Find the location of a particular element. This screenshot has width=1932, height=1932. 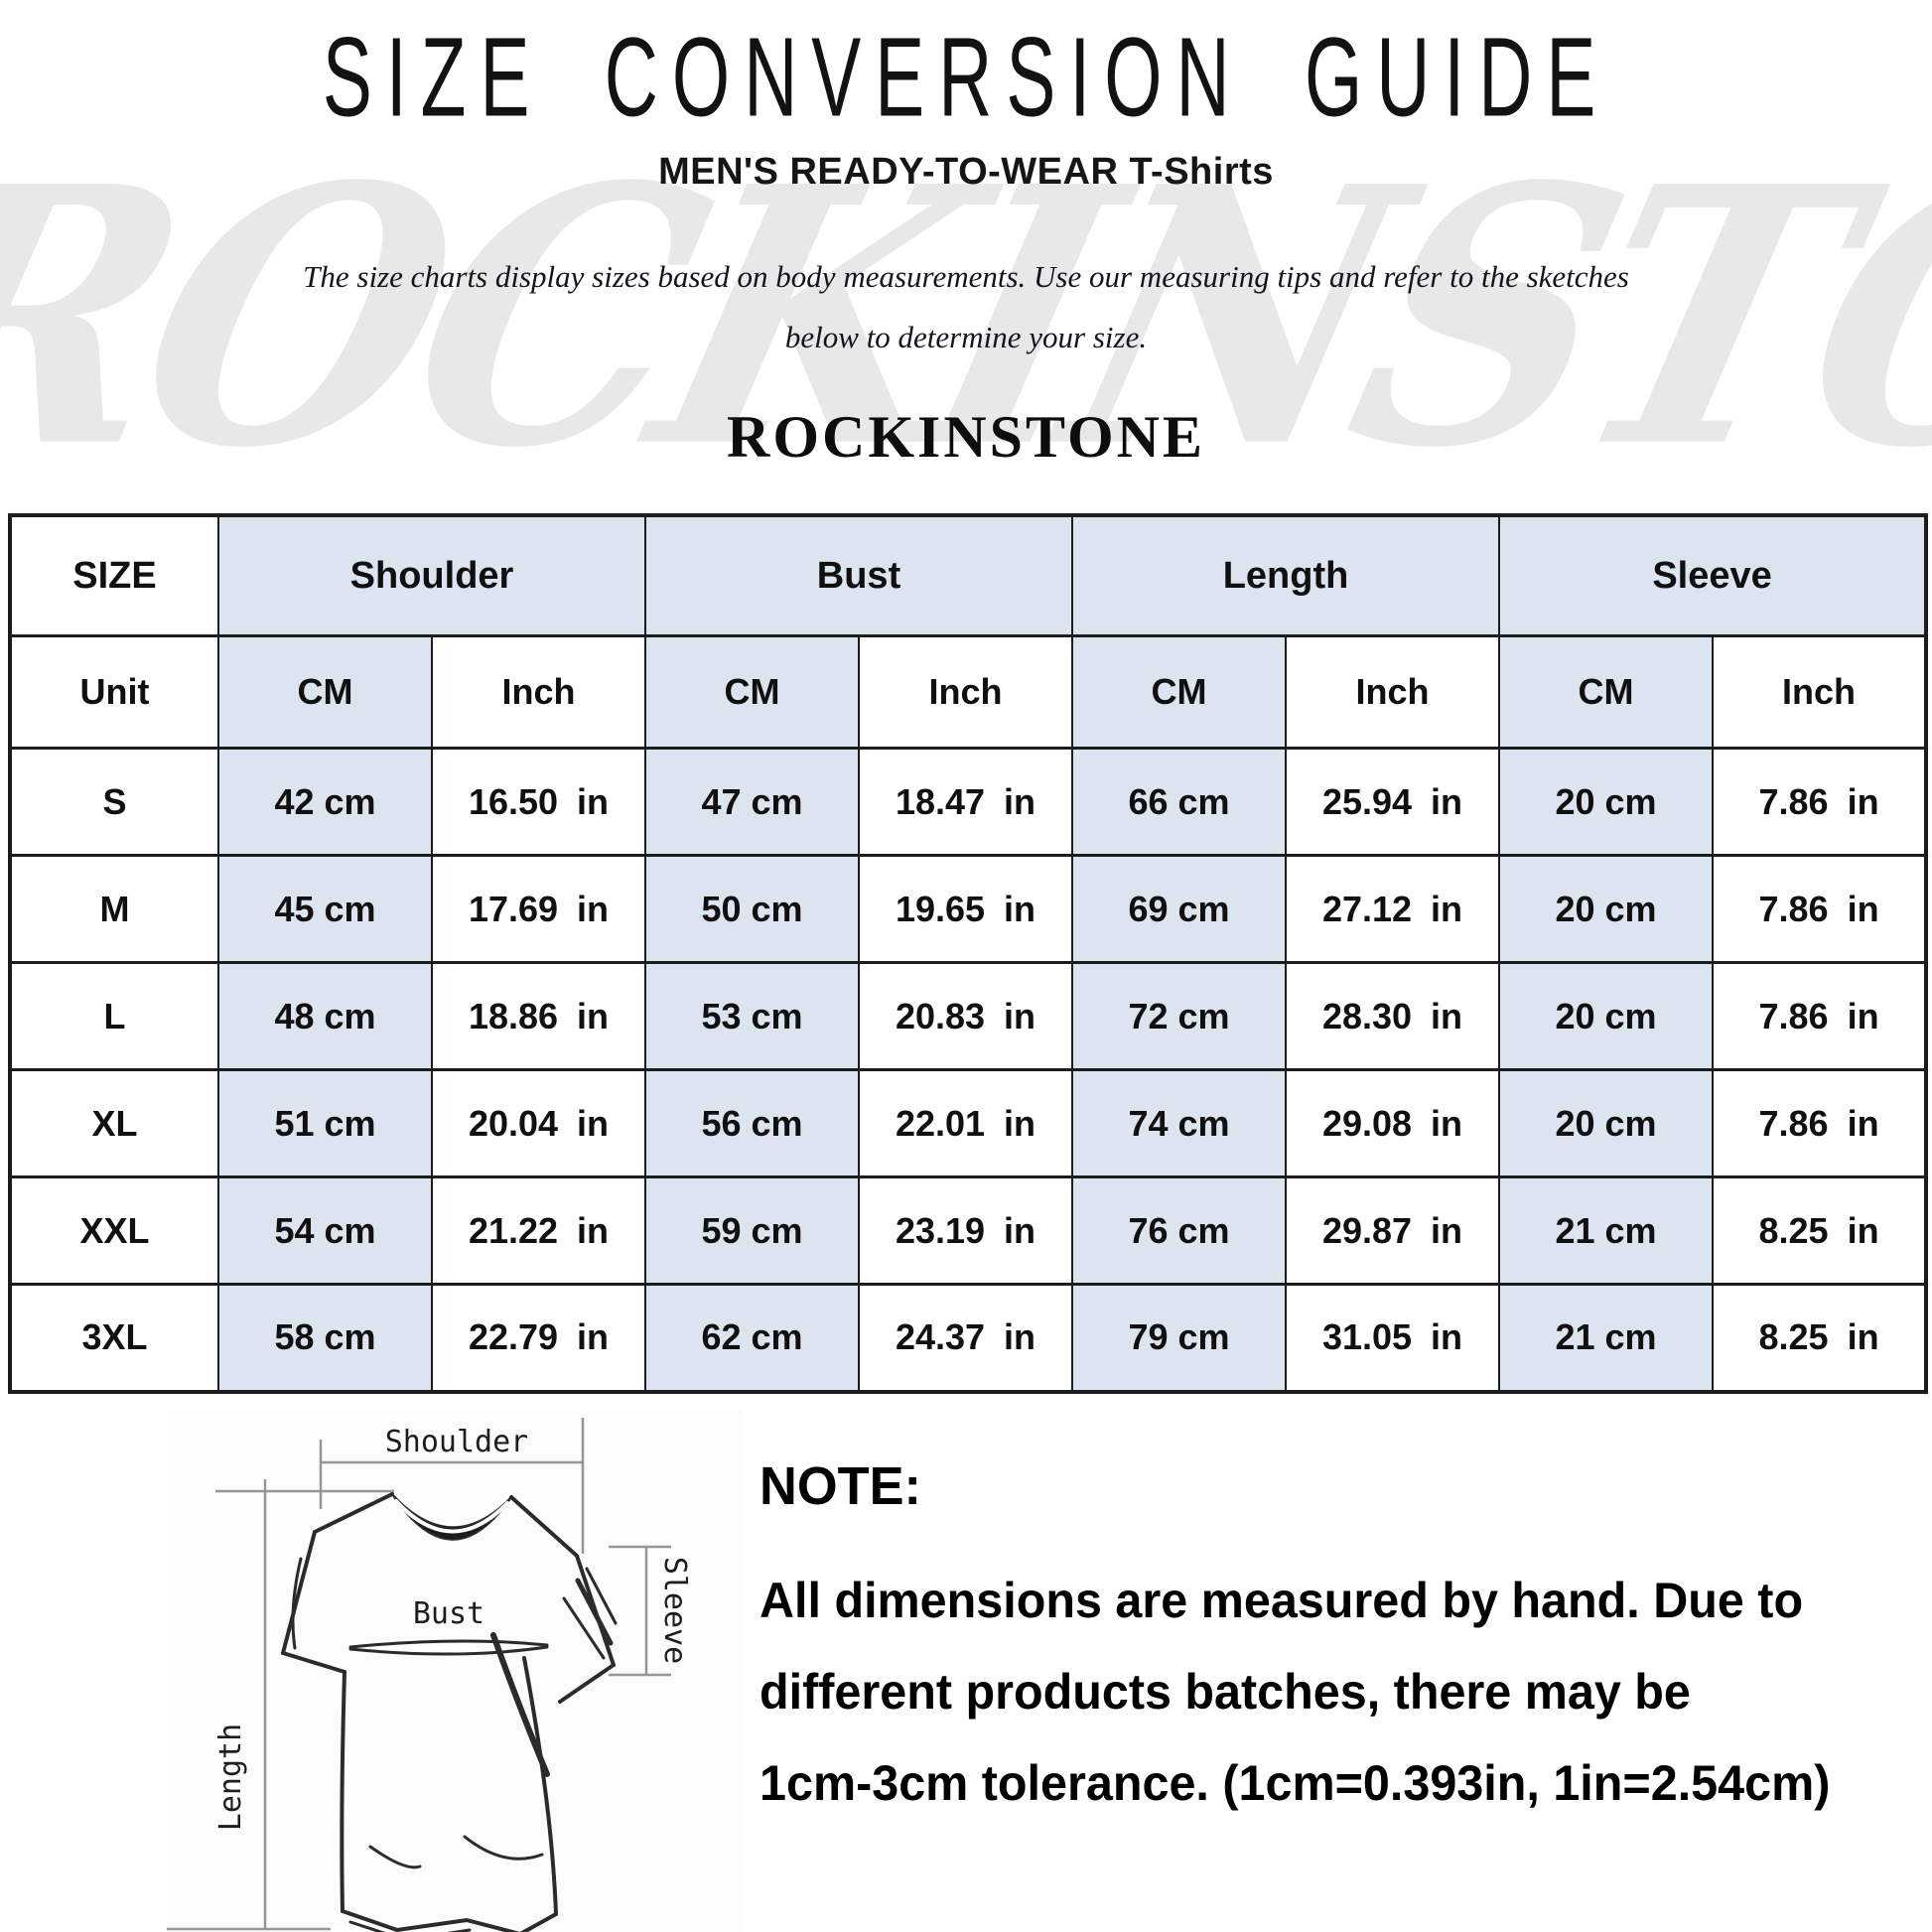

measurement-cell: 19.65 in is located at coordinates (966, 909).